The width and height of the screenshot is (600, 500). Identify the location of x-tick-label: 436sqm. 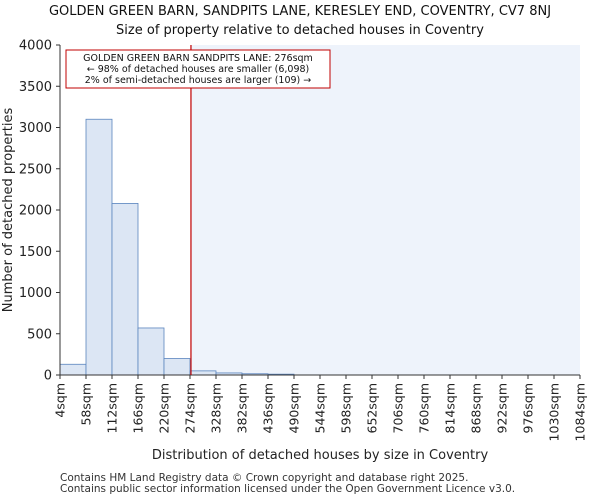
(268, 408).